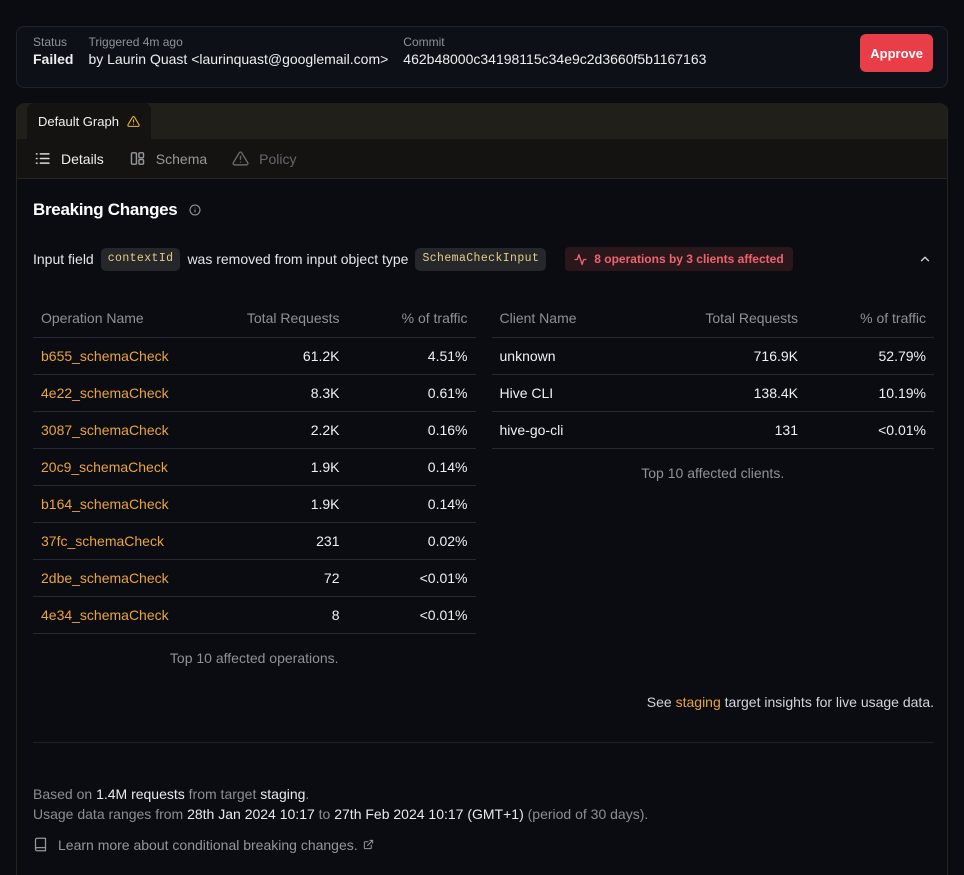 Image resolution: width=964 pixels, height=875 pixels. Describe the element at coordinates (251, 813) in the screenshot. I see `range-start: 28th Jan 2024 10:17` at that location.